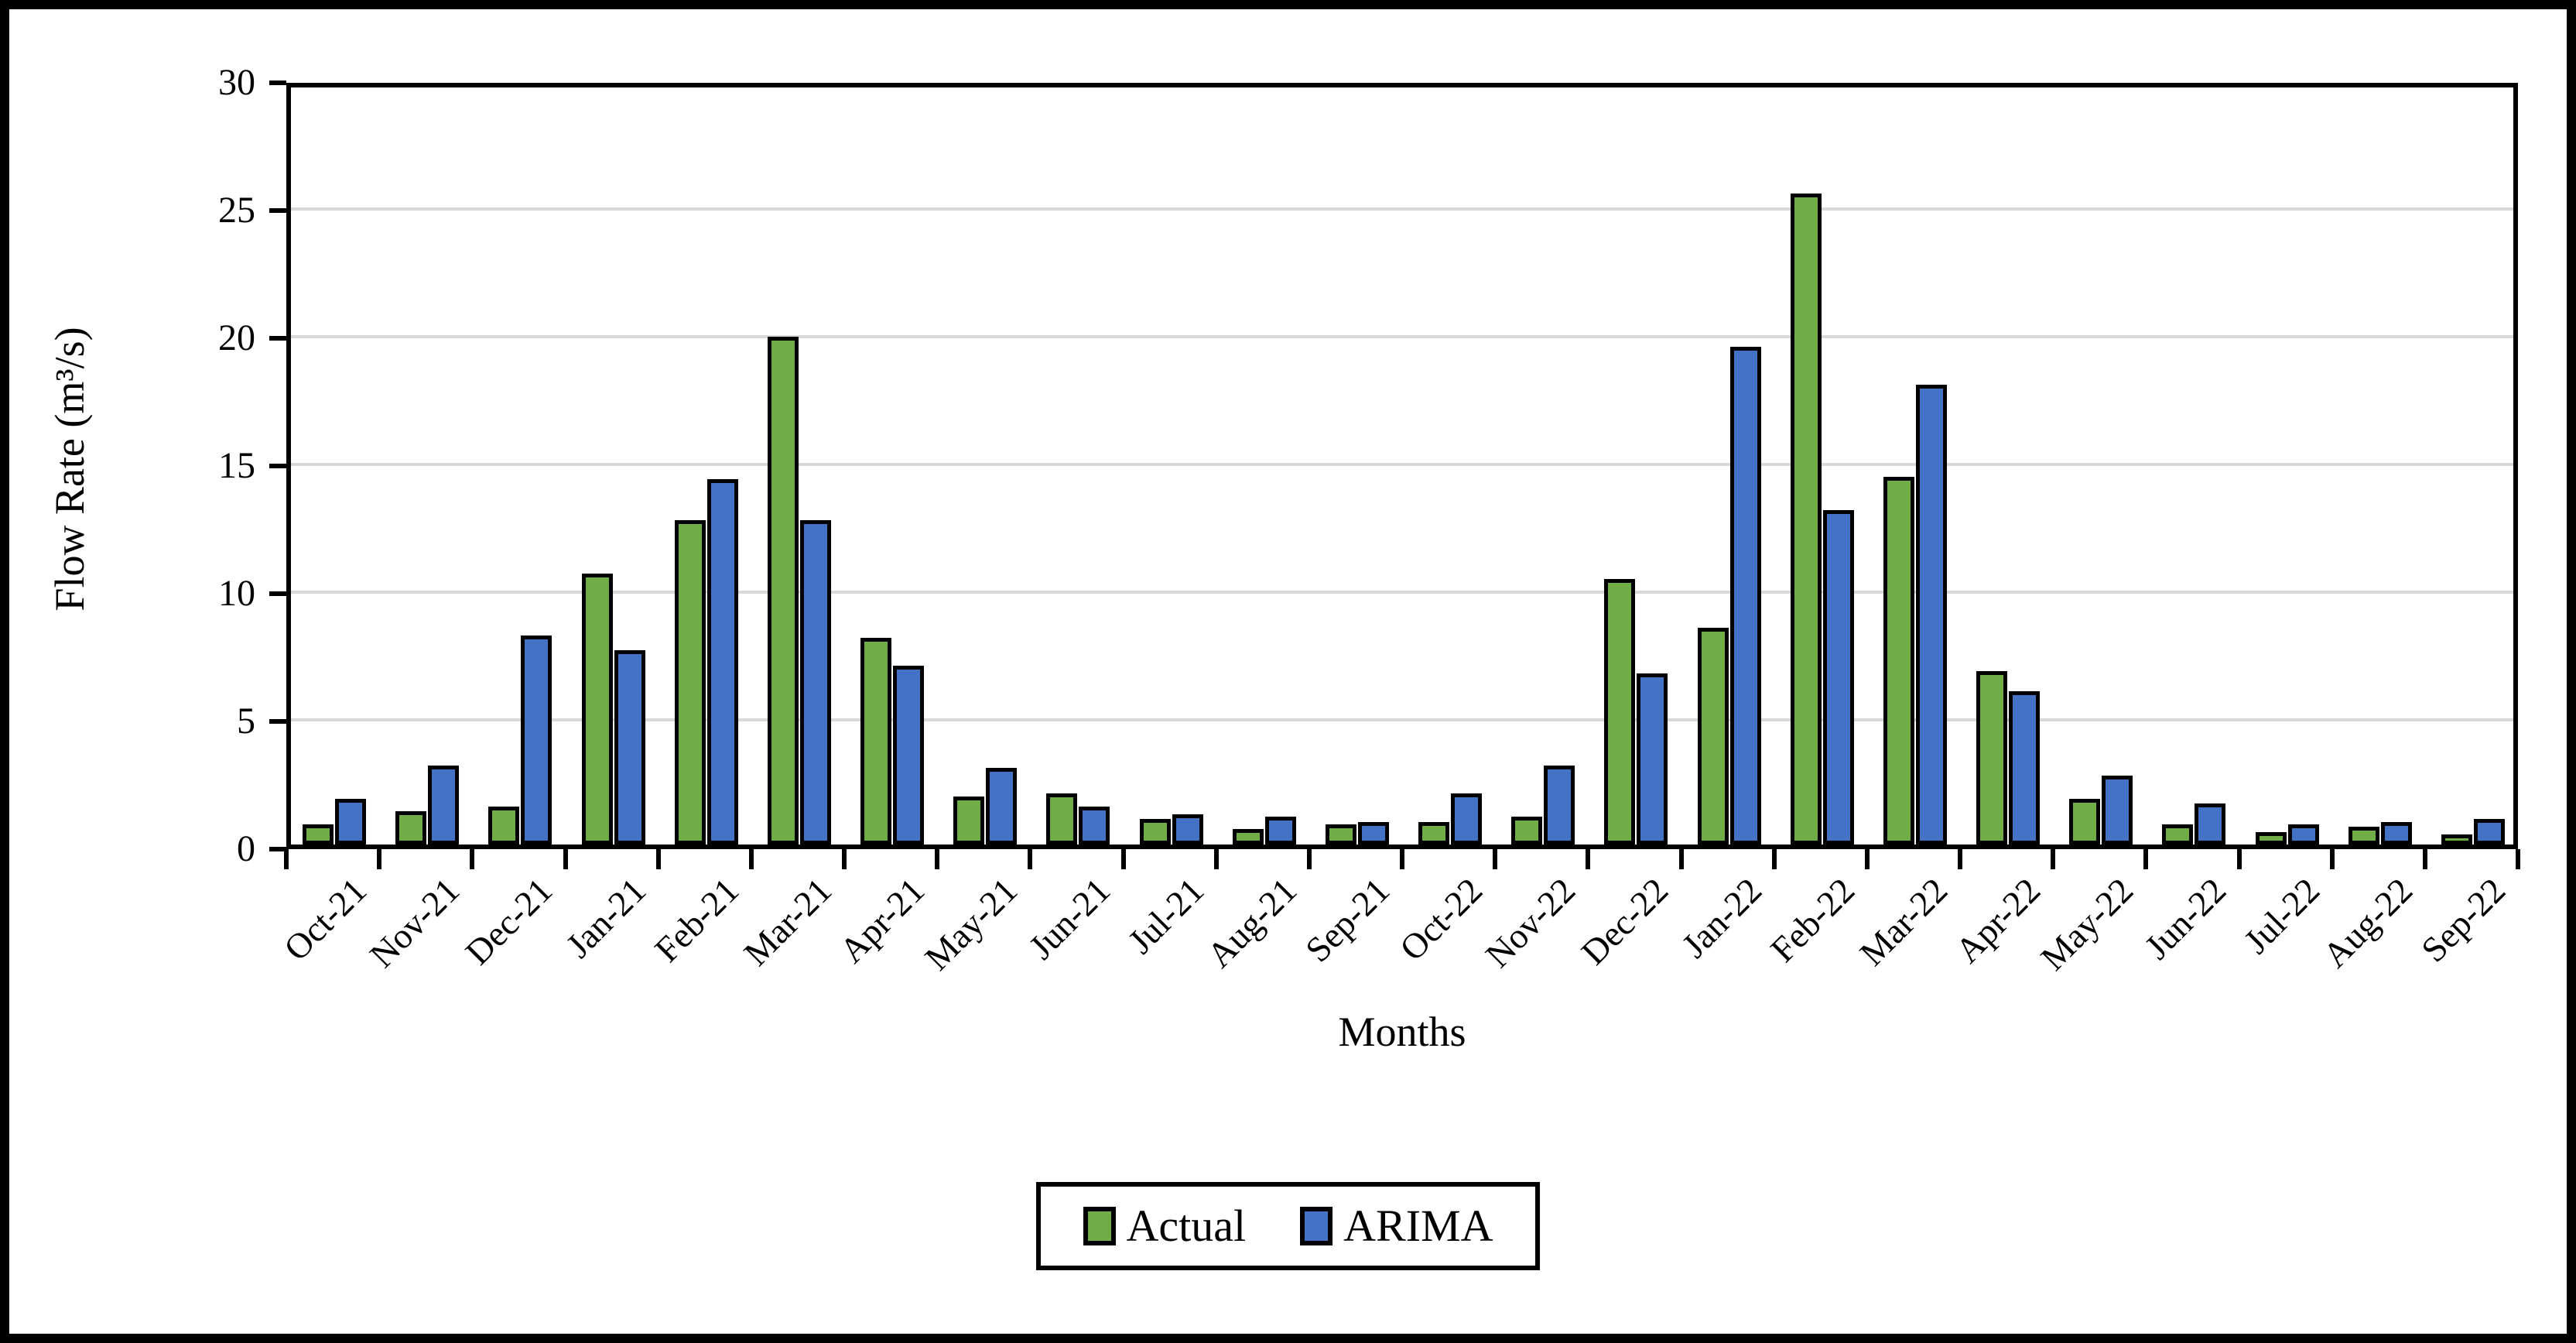  What do you see at coordinates (1288, 1226) in the screenshot?
I see `legend: Actual ARIMA` at bounding box center [1288, 1226].